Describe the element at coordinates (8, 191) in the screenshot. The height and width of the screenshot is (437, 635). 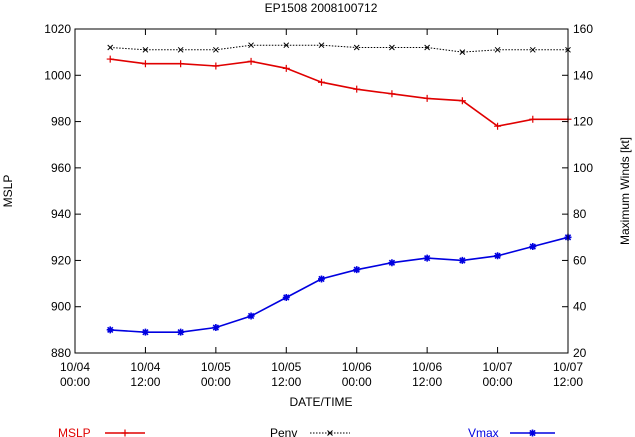
I see `y-axis-left-label: MSLP` at that location.